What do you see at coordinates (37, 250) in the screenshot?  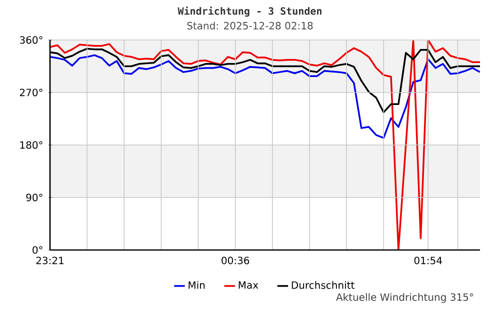 I see `y-tick-label: 0°` at bounding box center [37, 250].